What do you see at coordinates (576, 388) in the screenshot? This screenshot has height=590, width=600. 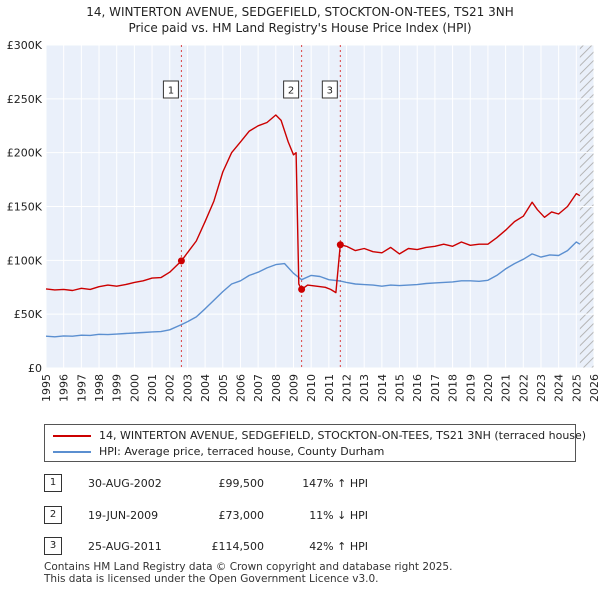 I see `x-tick-label: 2025` at bounding box center [576, 388].